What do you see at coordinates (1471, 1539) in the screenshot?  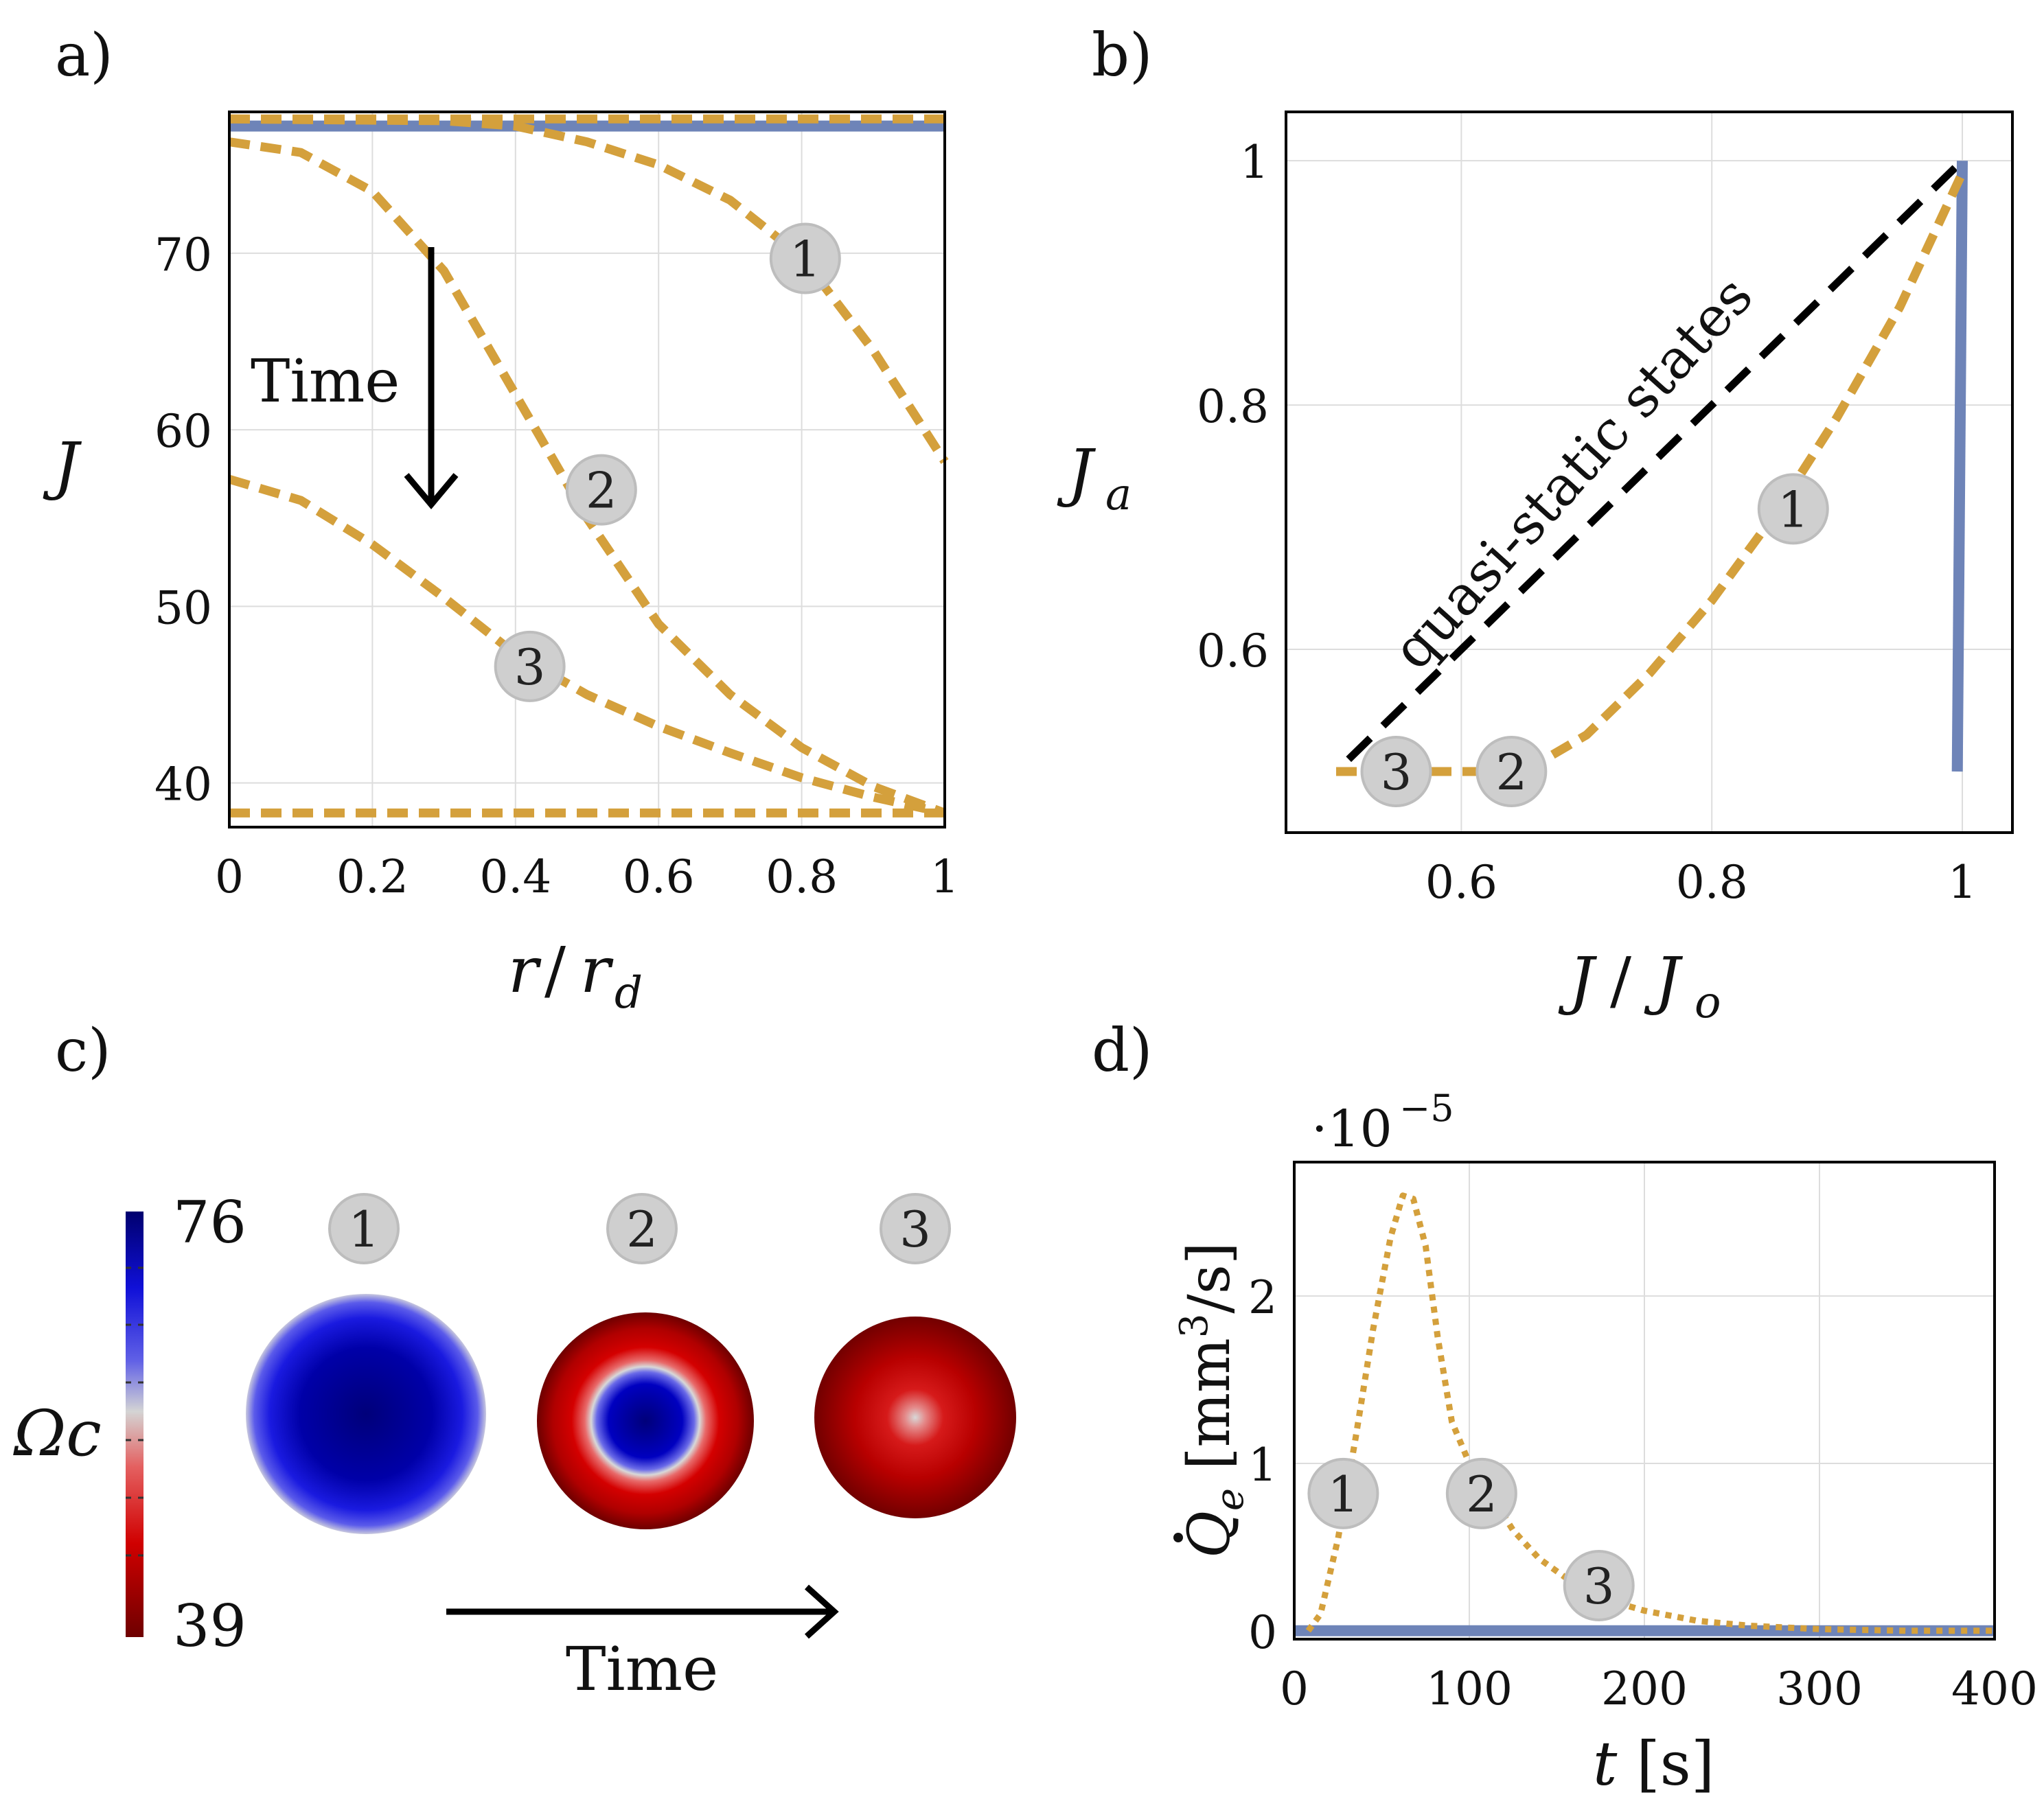 I see `panel-d-badges: 1 2 3` at bounding box center [1471, 1539].